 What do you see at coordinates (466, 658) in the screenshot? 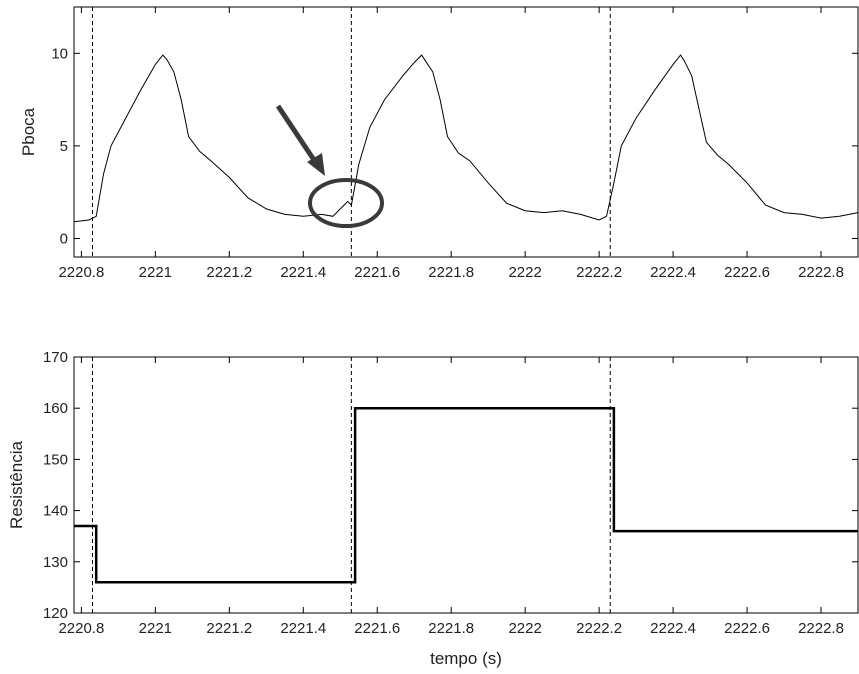
I see `x-axis-label: tempo (s)` at bounding box center [466, 658].